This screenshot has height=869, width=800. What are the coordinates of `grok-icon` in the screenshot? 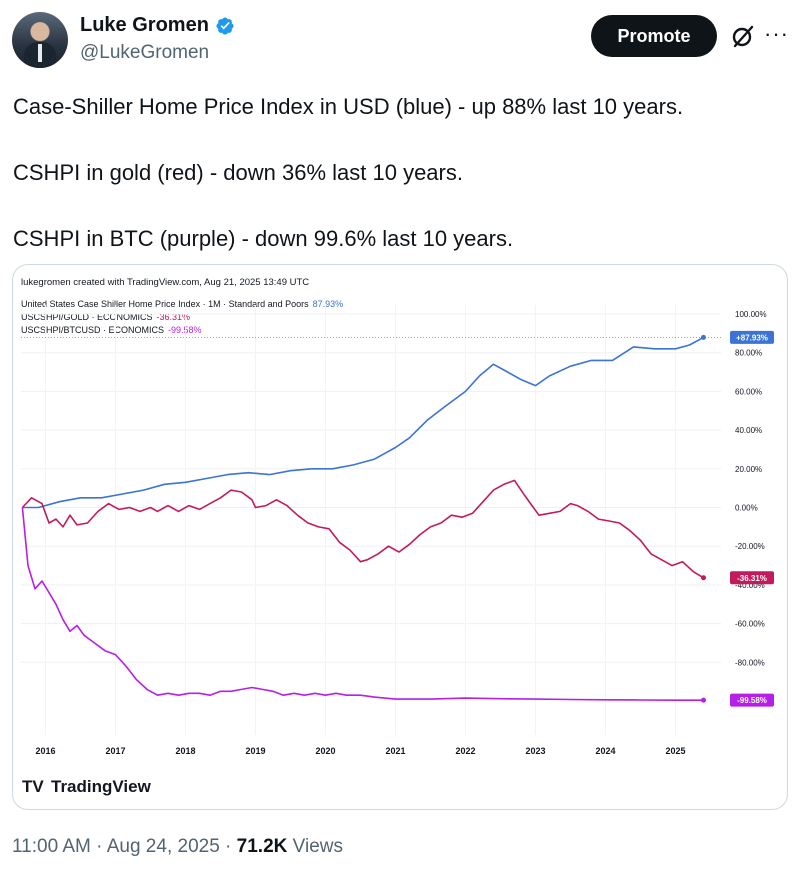 It's located at (743, 36).